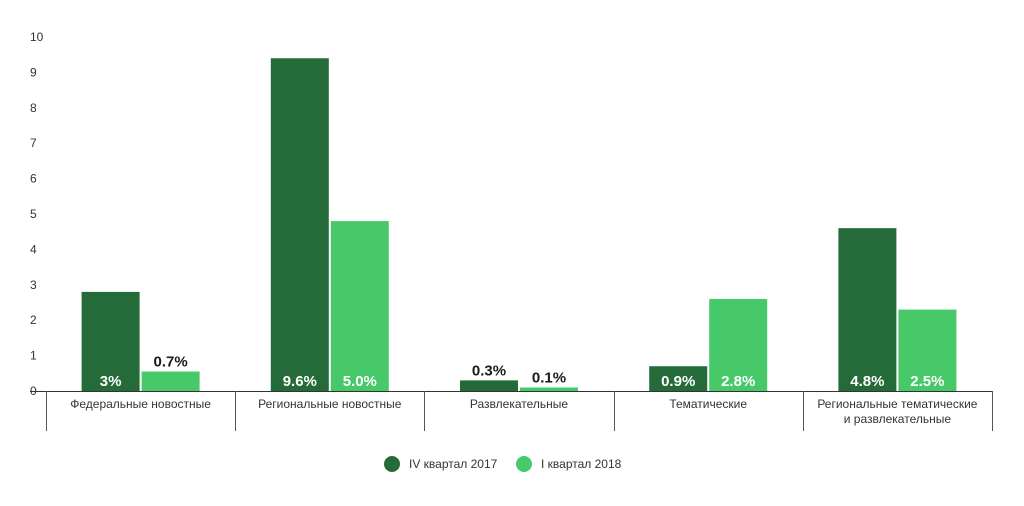 This screenshot has width=1024, height=506. Describe the element at coordinates (33, 356) in the screenshot. I see `y-tick-label: 1` at that location.